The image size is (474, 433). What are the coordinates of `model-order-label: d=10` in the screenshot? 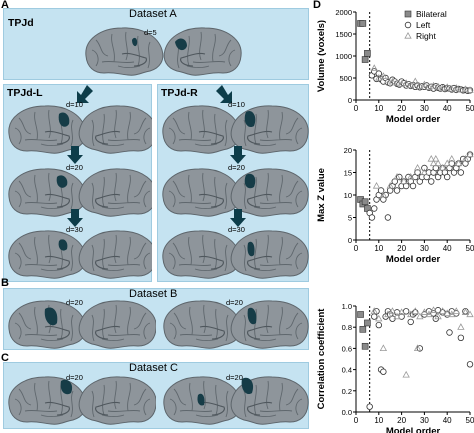 It's located at (236, 104).